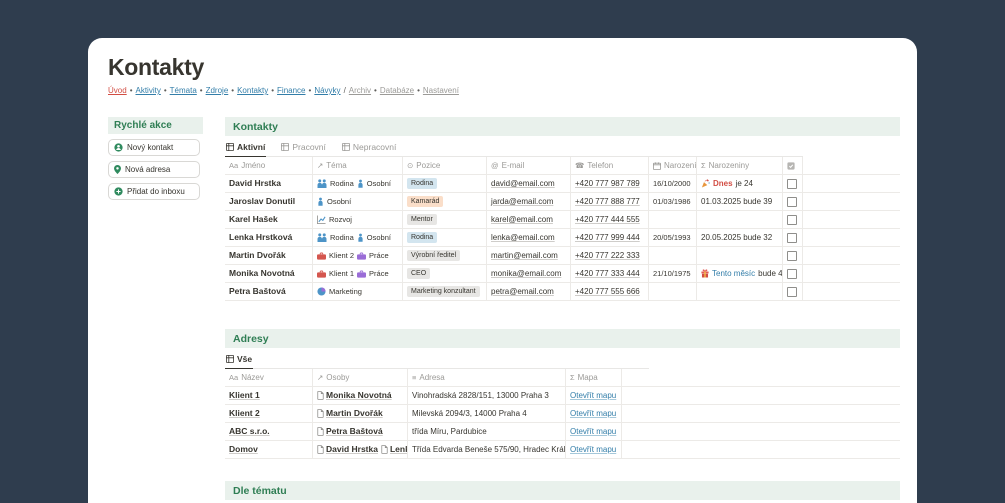  Describe the element at coordinates (673, 255) in the screenshot. I see `contact-birth-cell` at that location.